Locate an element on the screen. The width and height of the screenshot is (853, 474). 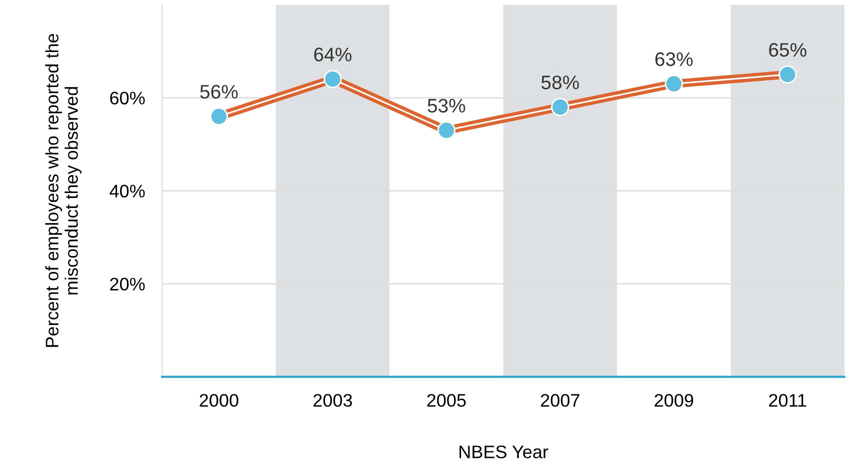
data-label: 53% is located at coordinates (447, 105).